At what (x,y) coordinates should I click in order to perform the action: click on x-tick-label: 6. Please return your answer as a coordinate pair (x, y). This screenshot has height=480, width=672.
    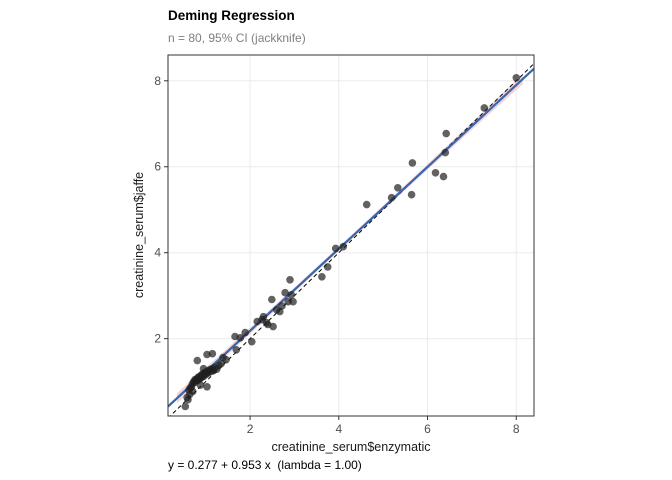
    Looking at the image, I should click on (427, 429).